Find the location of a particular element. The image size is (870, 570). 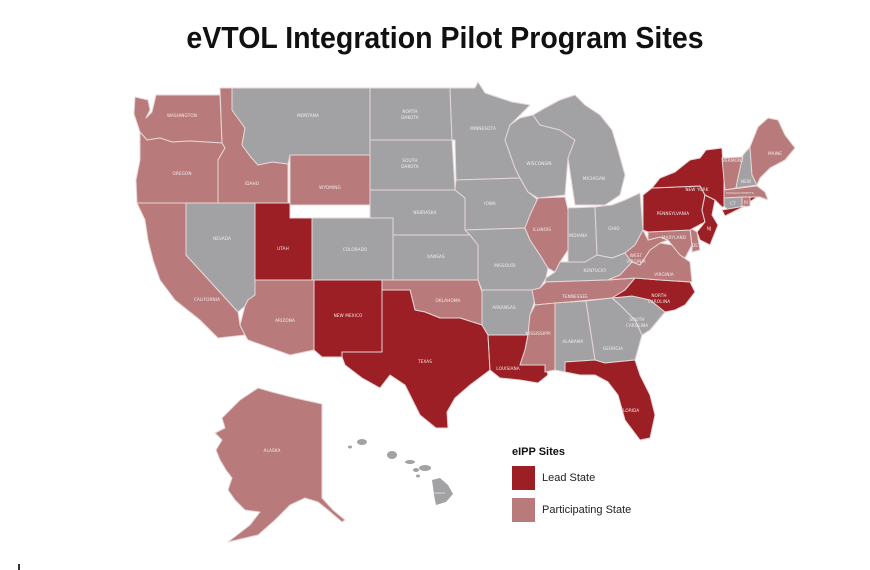

label-south-carolina-1: SOUTH is located at coordinates (636, 319).